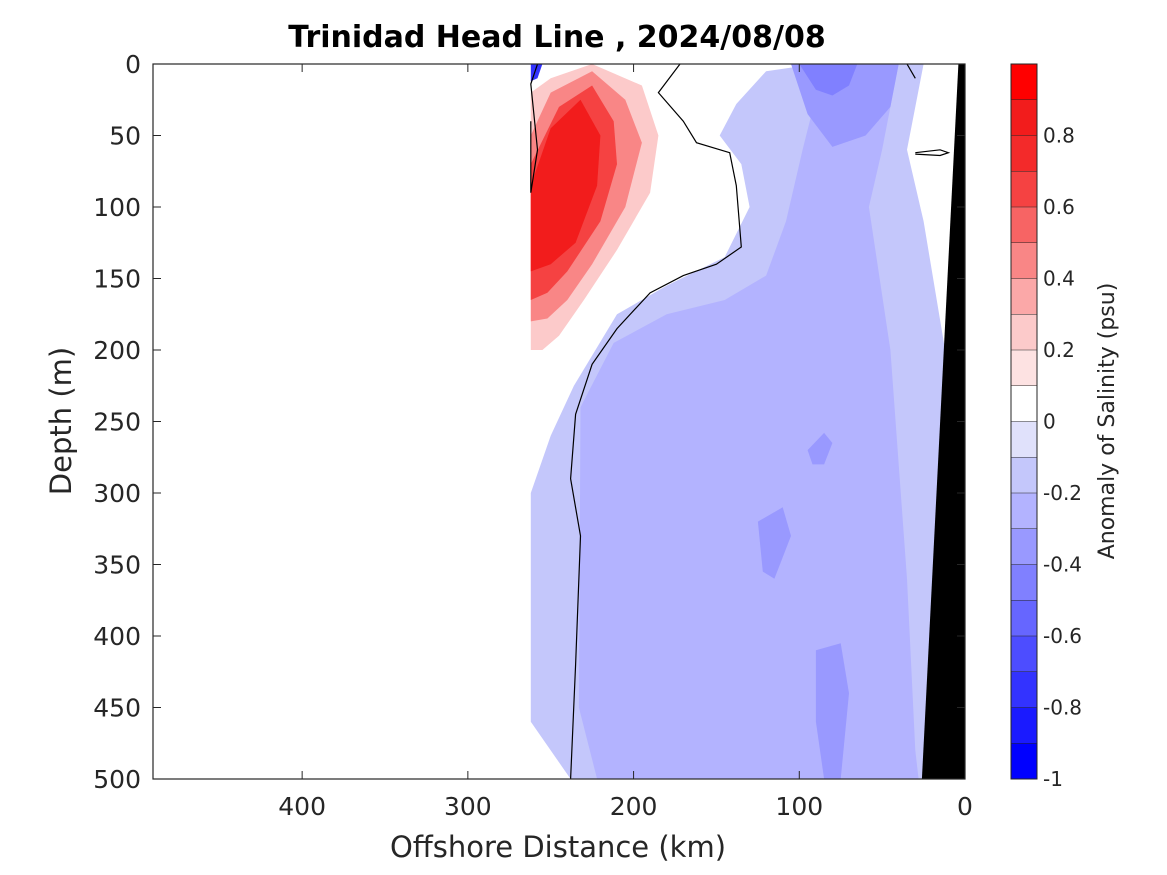  Describe the element at coordinates (117, 708) in the screenshot. I see `y-tick-label: 450` at that location.